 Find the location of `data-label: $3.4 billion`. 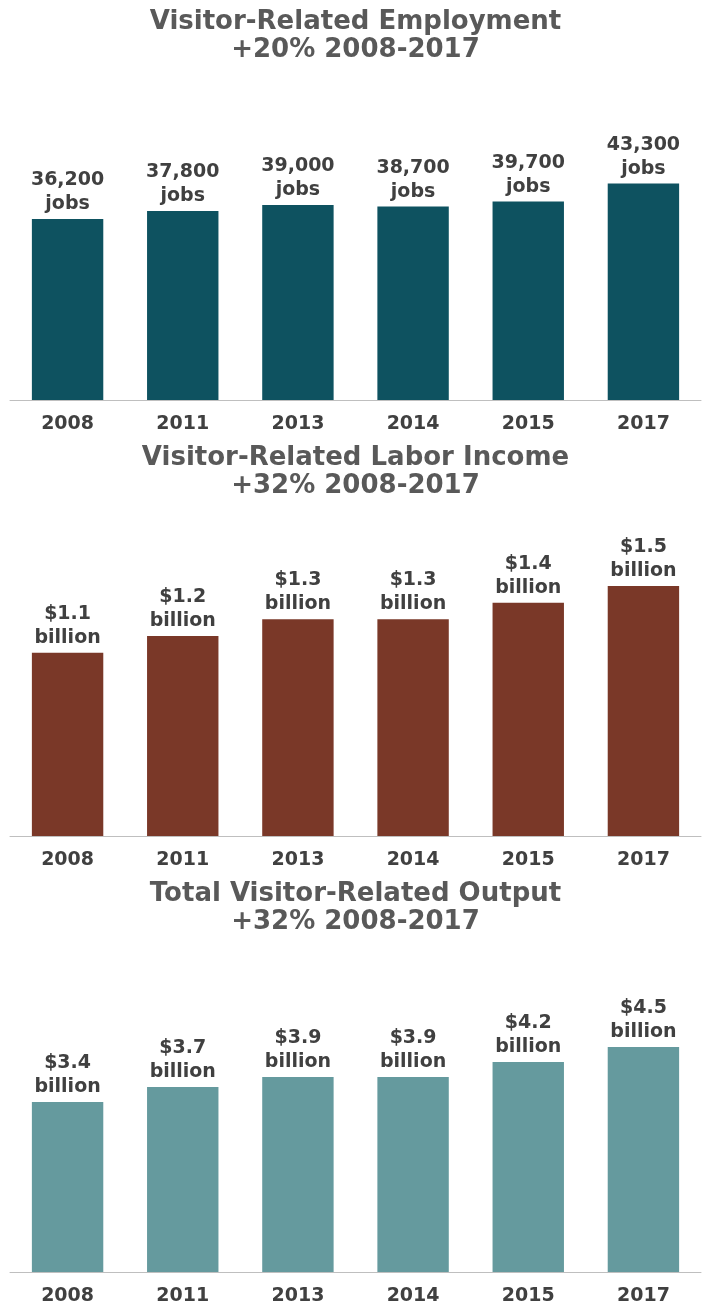

data-label: $3.4 billion is located at coordinates (67, 1073).